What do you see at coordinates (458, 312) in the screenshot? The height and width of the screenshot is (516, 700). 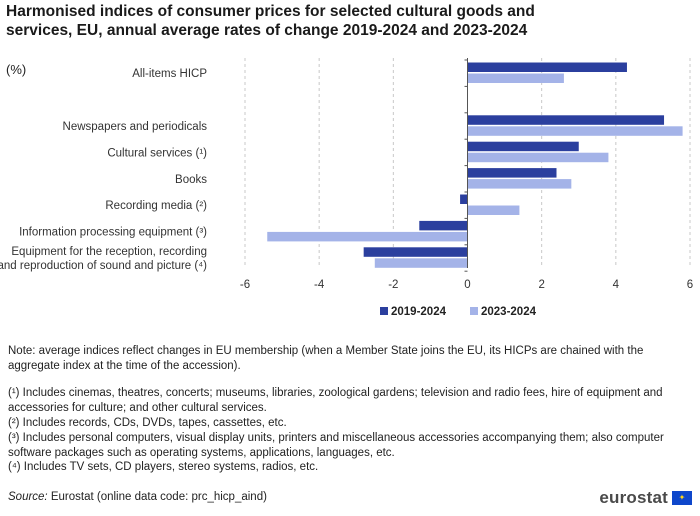 I see `legend: 2019-2024 2023-2024` at bounding box center [458, 312].